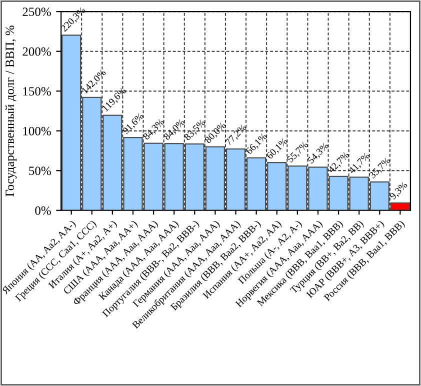  What do you see at coordinates (43, 210) in the screenshot?
I see `y-tick-label: 0%` at bounding box center [43, 210].